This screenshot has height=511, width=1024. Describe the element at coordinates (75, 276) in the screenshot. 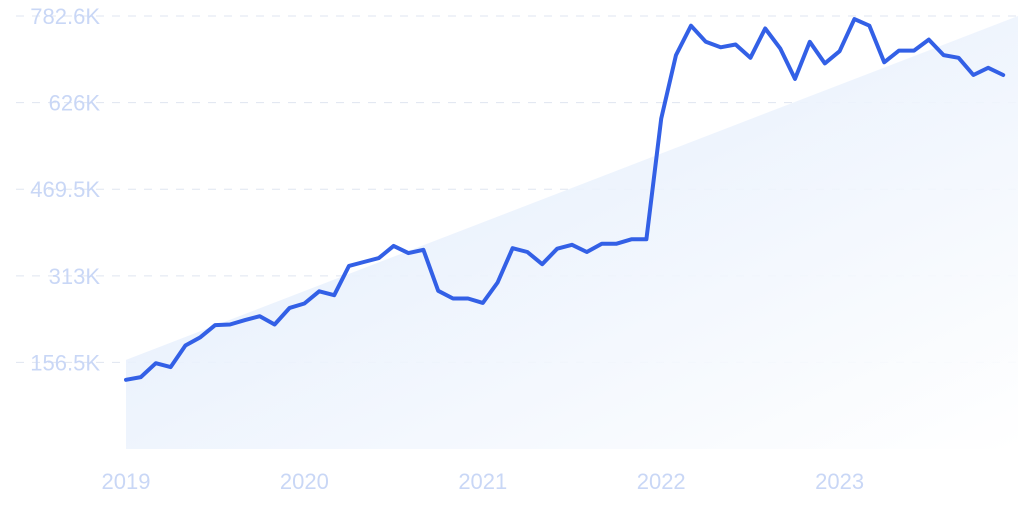

I see `y-tick-label: 313K` at that location.